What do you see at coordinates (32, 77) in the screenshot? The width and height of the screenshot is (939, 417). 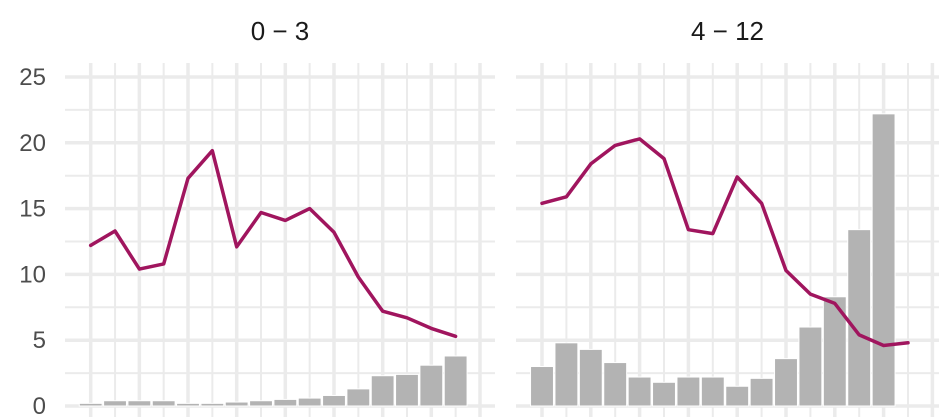 I see `y-tick-label: 25` at bounding box center [32, 77].